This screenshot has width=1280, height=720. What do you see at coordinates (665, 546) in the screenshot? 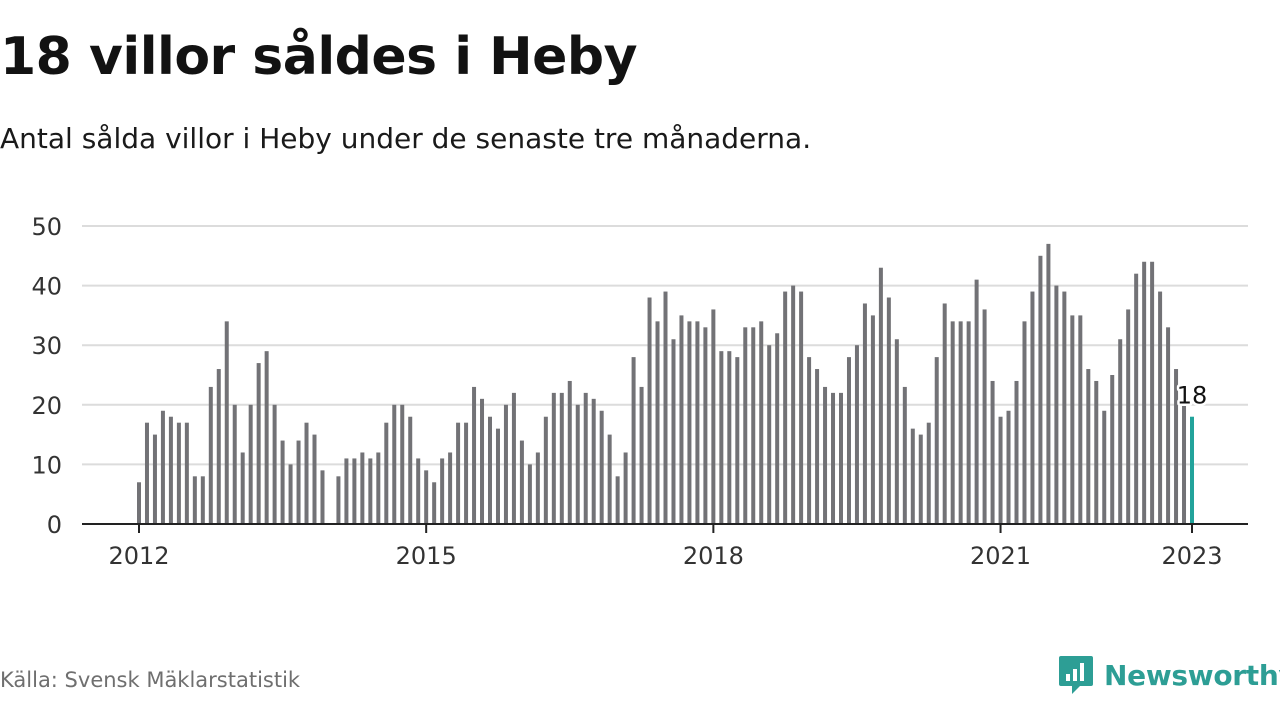
I see `axes: 2012 2015 2018 2021 2023` at bounding box center [665, 546].